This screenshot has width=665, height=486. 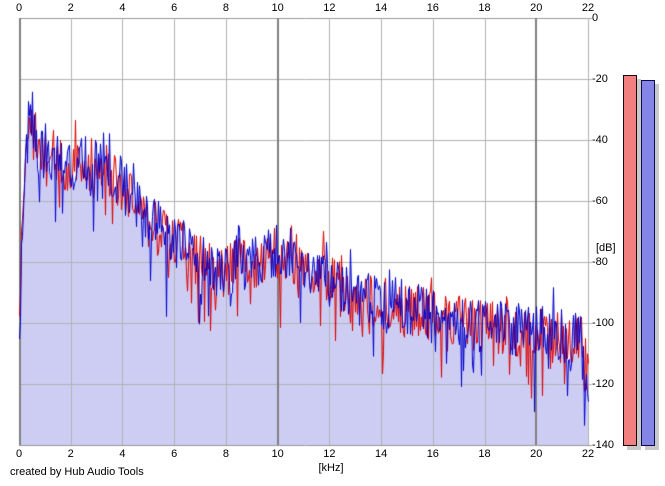 I want to click on y-axis-unit-label: [dB], so click(x=606, y=248).